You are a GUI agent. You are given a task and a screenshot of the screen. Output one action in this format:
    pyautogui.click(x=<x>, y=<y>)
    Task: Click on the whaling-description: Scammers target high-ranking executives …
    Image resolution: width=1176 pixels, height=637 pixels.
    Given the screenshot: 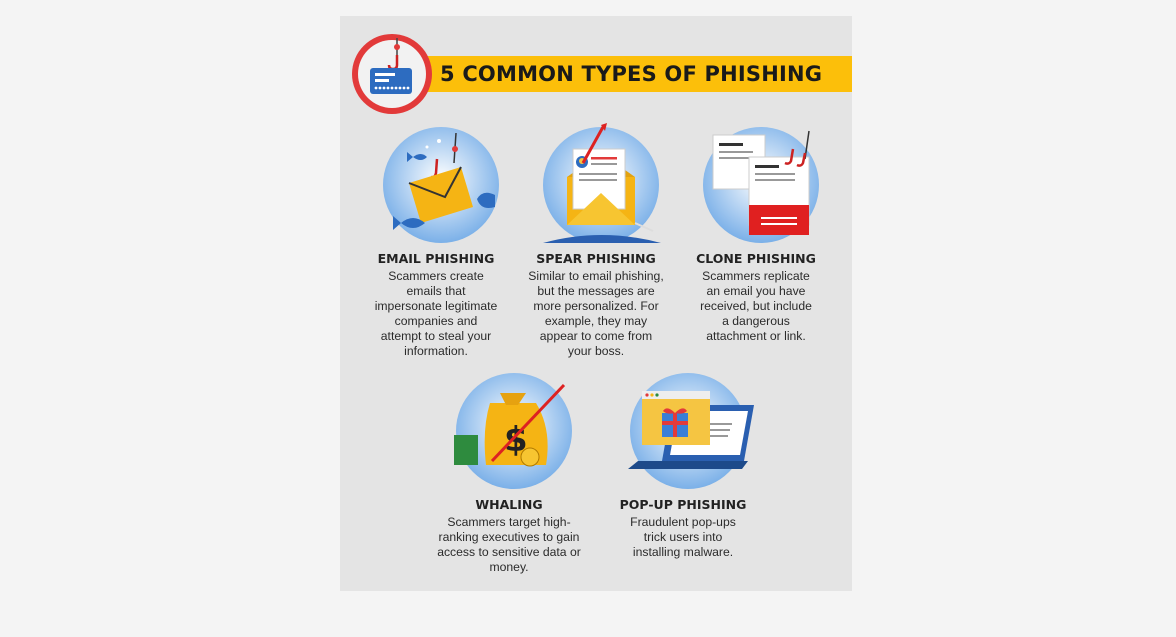 What is the action you would take?
    pyautogui.click(x=509, y=544)
    